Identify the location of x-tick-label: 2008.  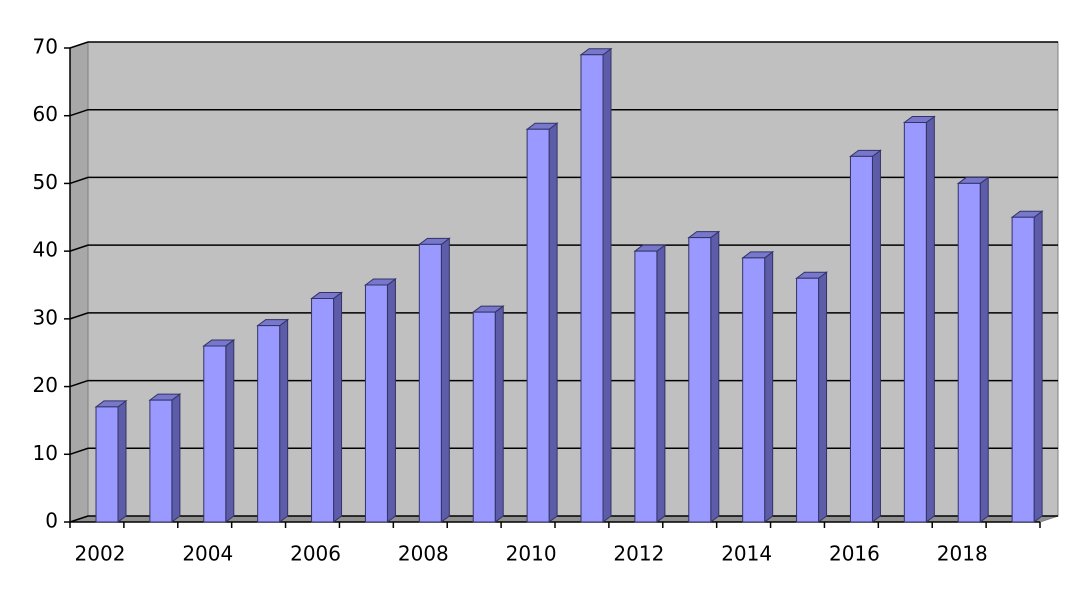
(423, 554).